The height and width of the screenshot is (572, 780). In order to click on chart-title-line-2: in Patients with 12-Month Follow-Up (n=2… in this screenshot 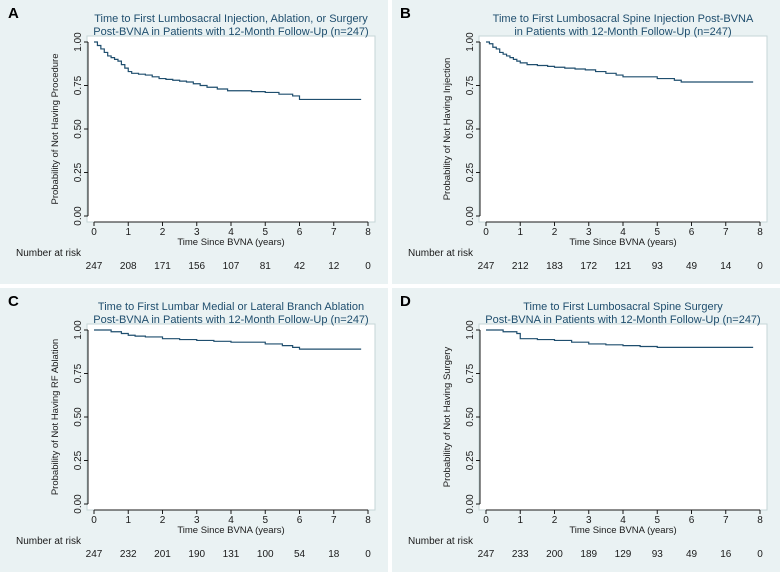, I will do `click(622, 32)`.